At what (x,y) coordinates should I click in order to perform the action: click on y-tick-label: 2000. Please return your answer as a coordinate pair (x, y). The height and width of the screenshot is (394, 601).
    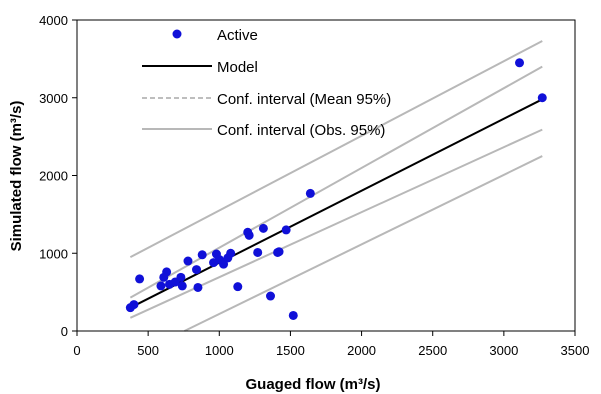
    Looking at the image, I should click on (53, 176).